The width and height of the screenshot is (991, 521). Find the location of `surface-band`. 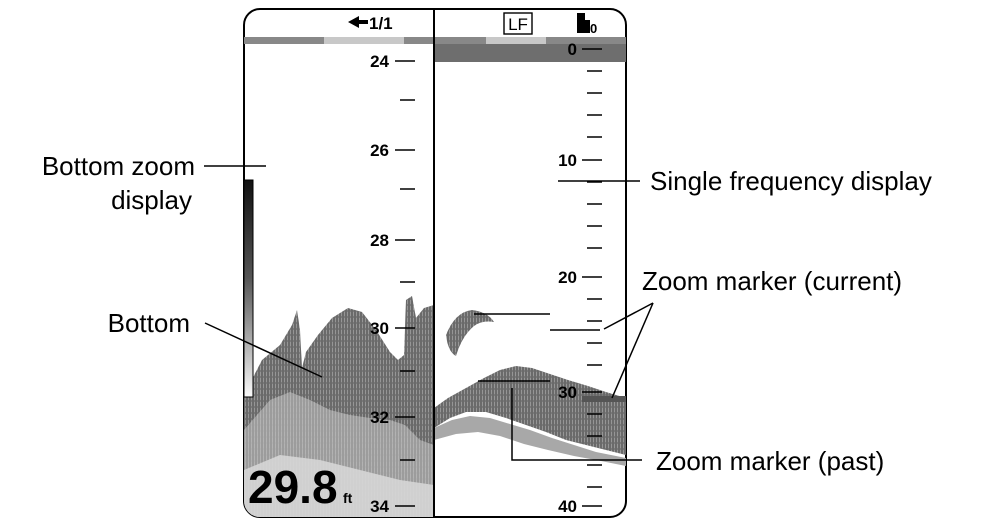

surface-band is located at coordinates (530, 53).